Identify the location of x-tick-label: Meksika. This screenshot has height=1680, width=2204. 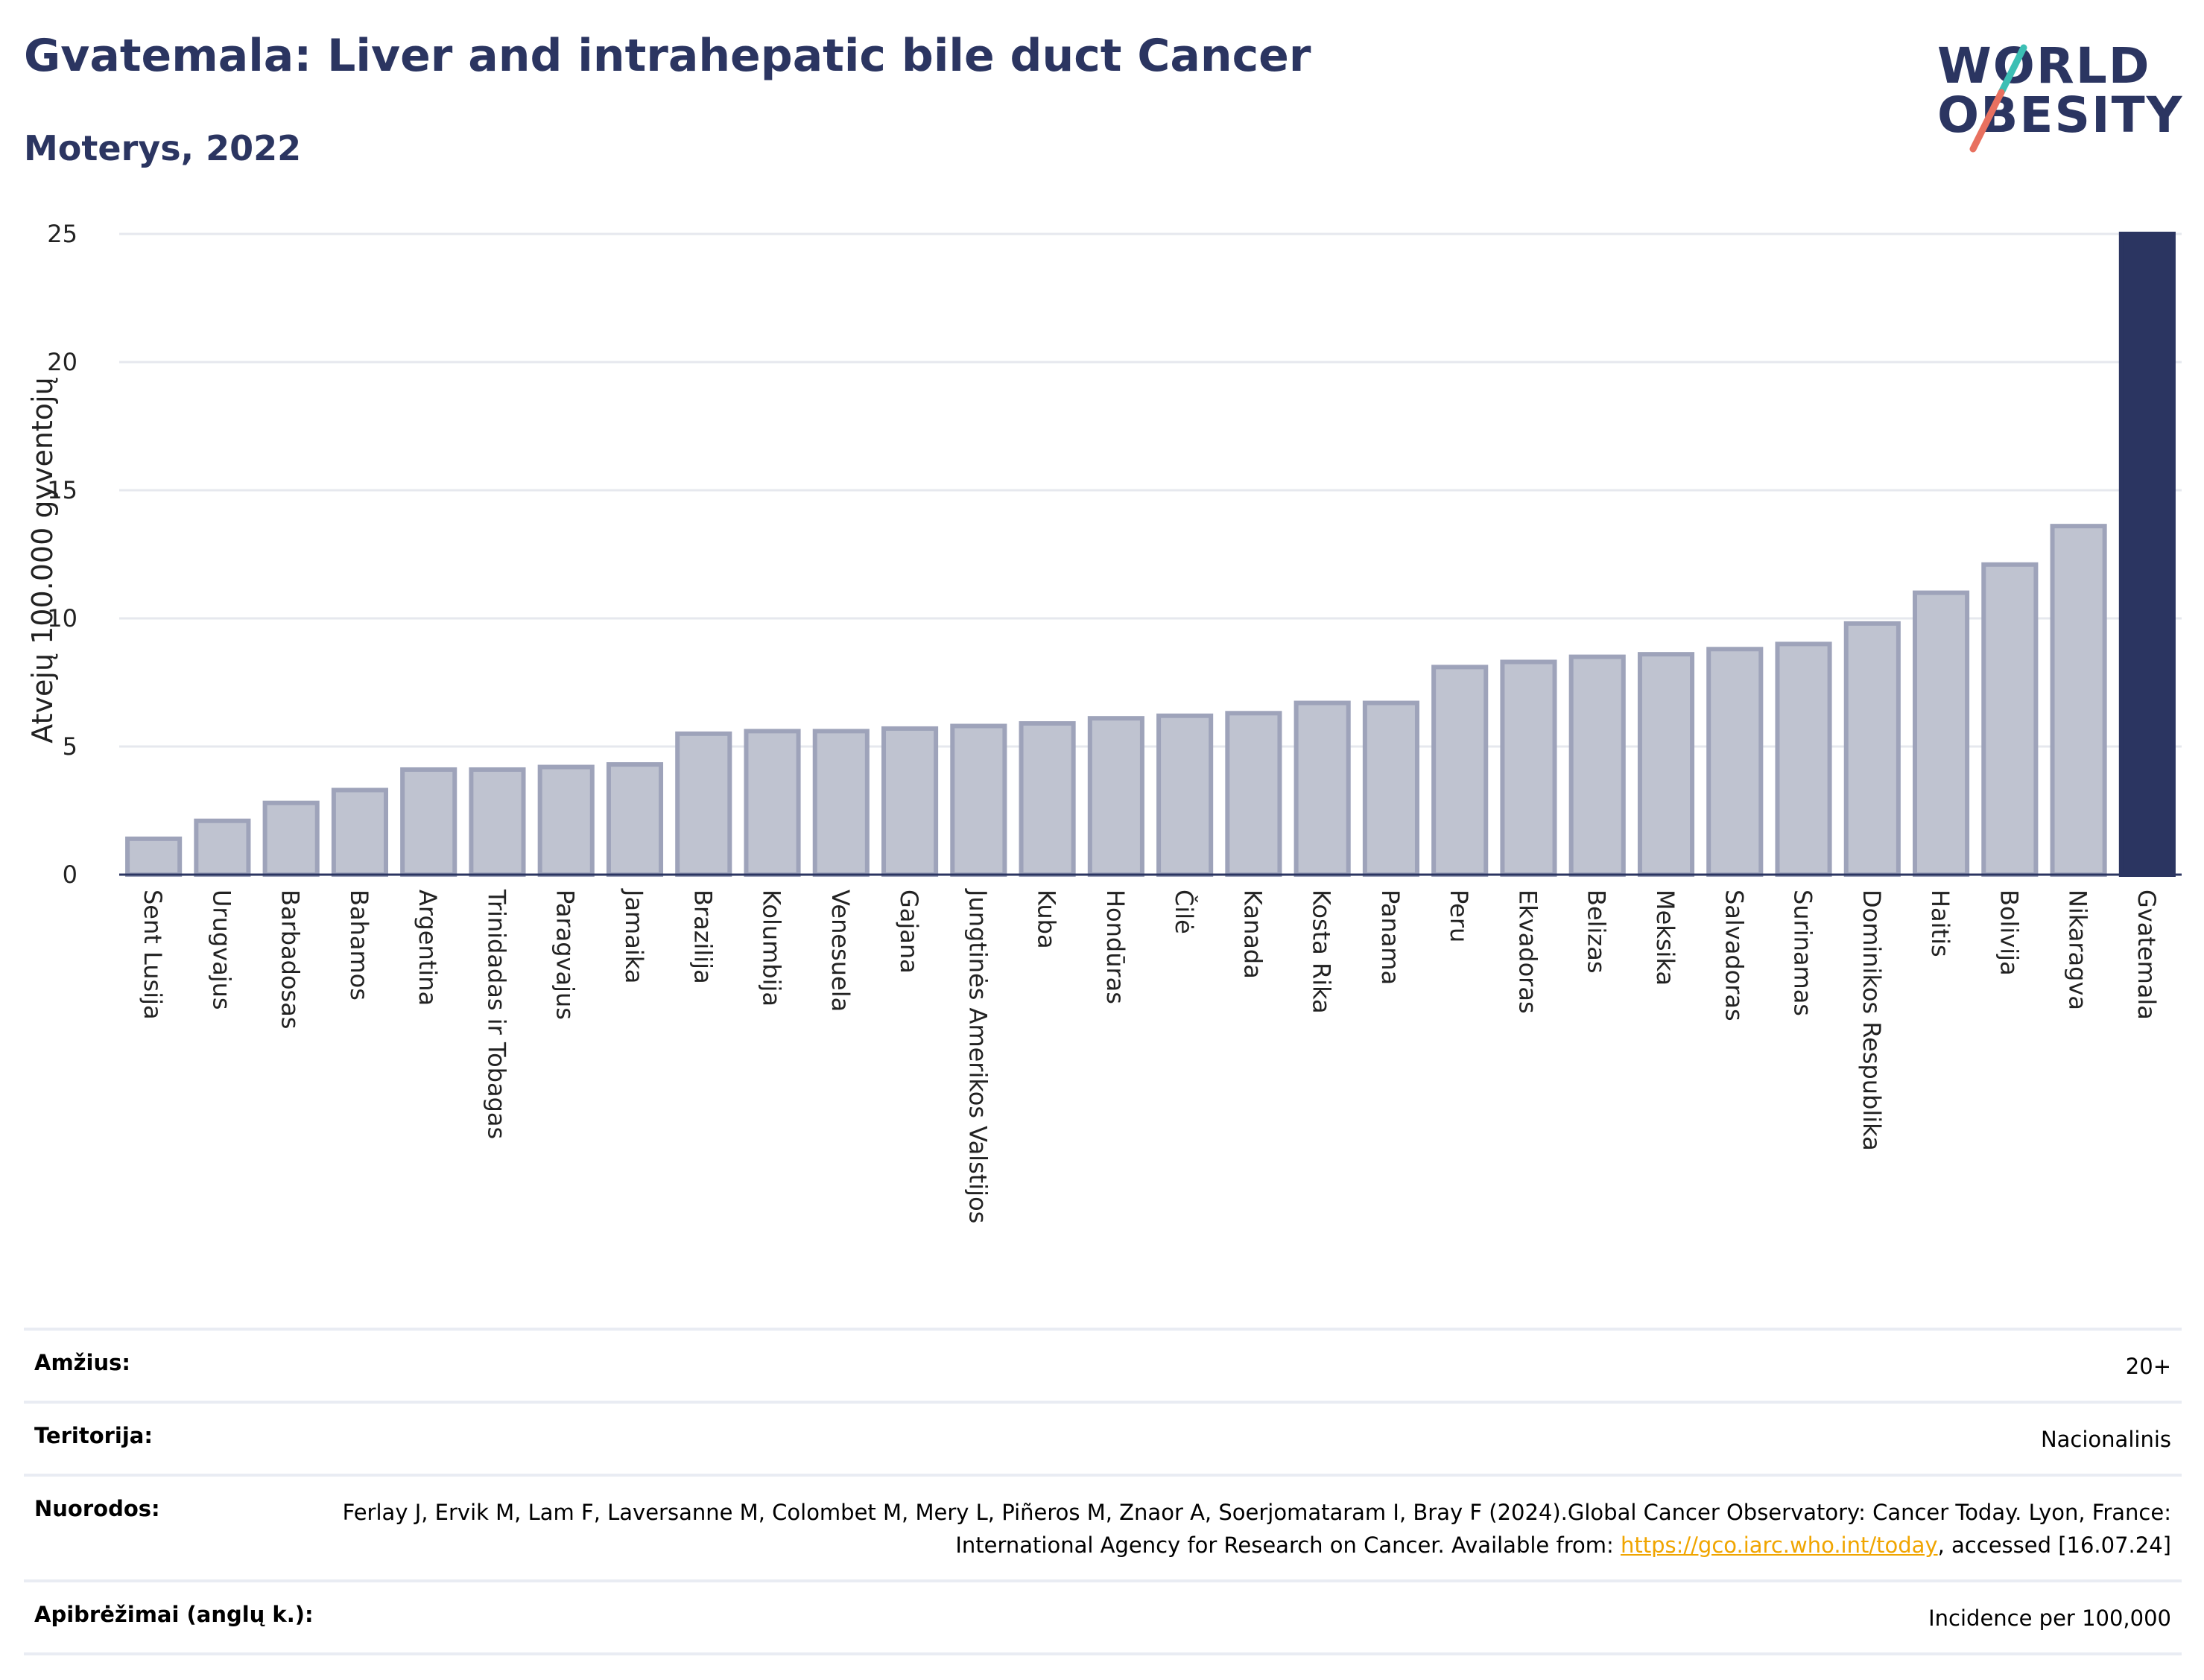
(1665, 938).